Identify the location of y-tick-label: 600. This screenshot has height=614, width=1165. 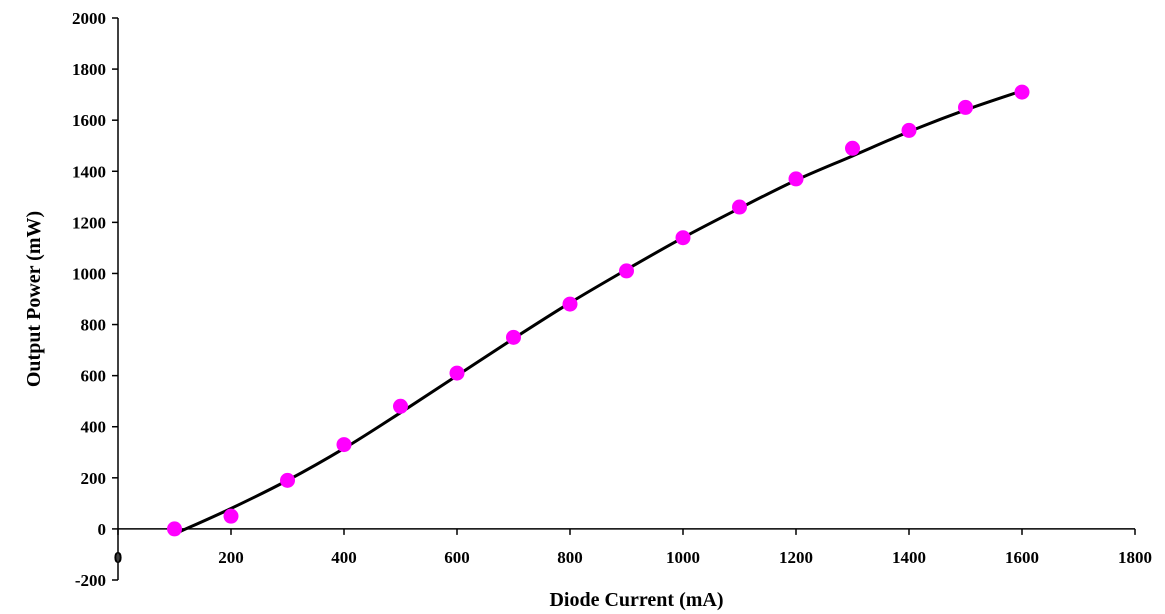
(94, 376).